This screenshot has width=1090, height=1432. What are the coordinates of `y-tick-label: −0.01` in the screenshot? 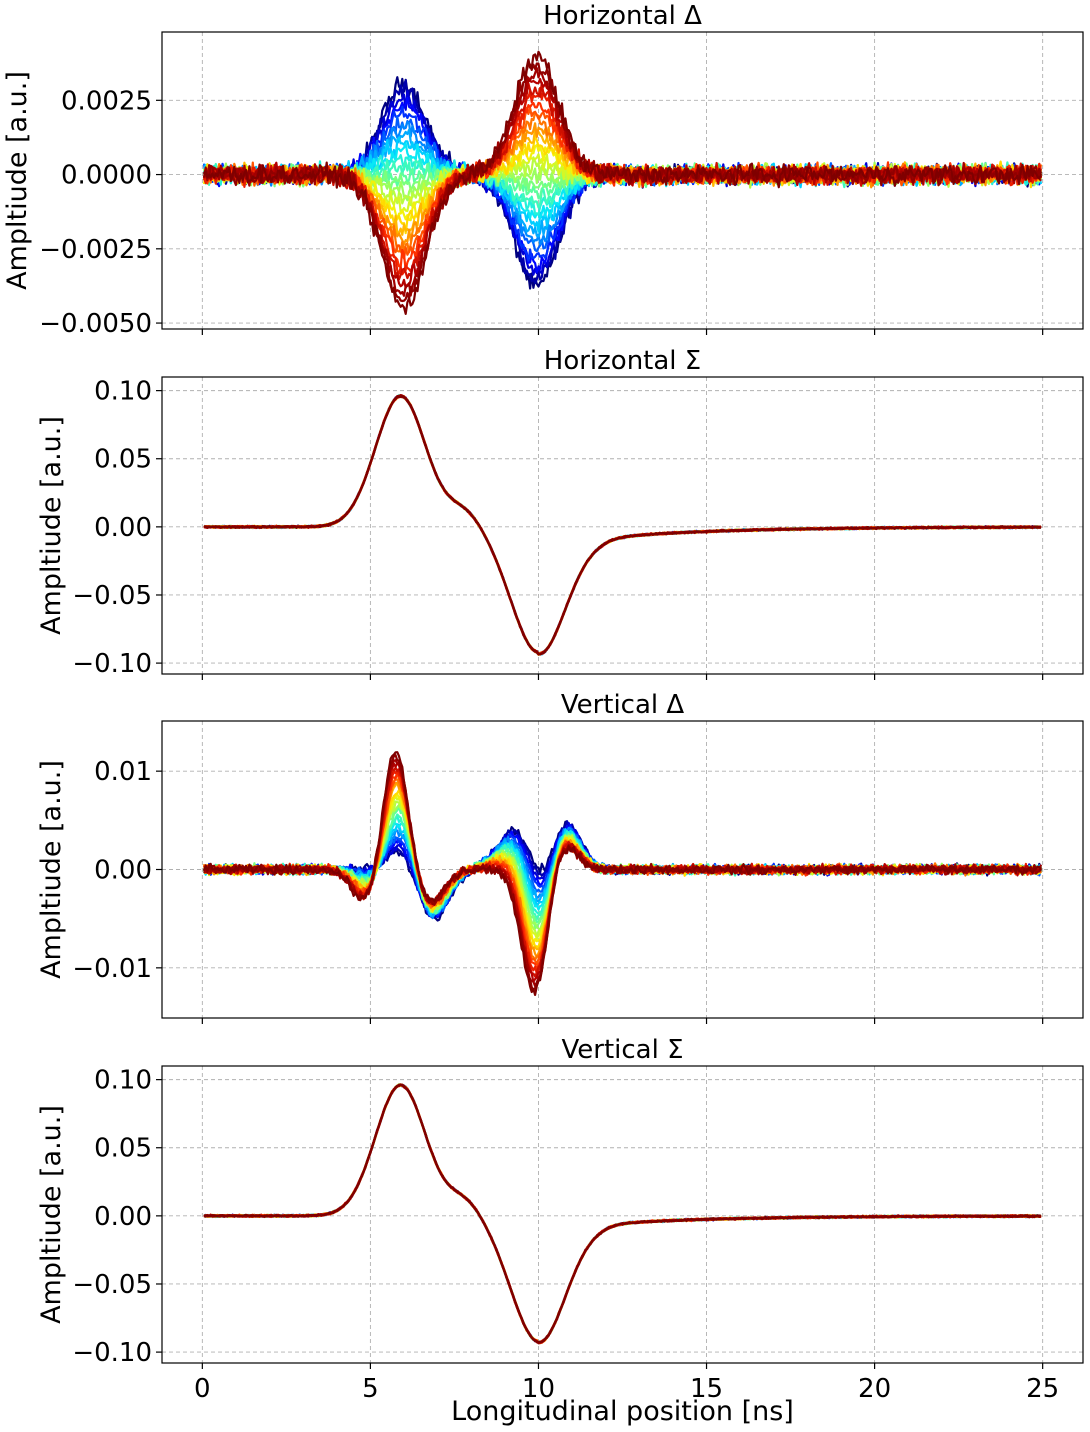 It's located at (112, 969).